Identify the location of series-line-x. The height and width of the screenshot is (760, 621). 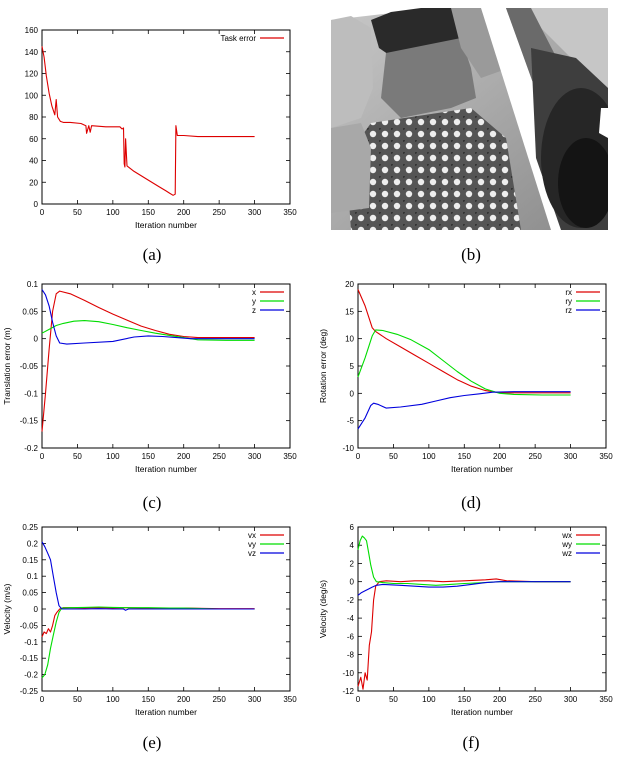
(148, 361).